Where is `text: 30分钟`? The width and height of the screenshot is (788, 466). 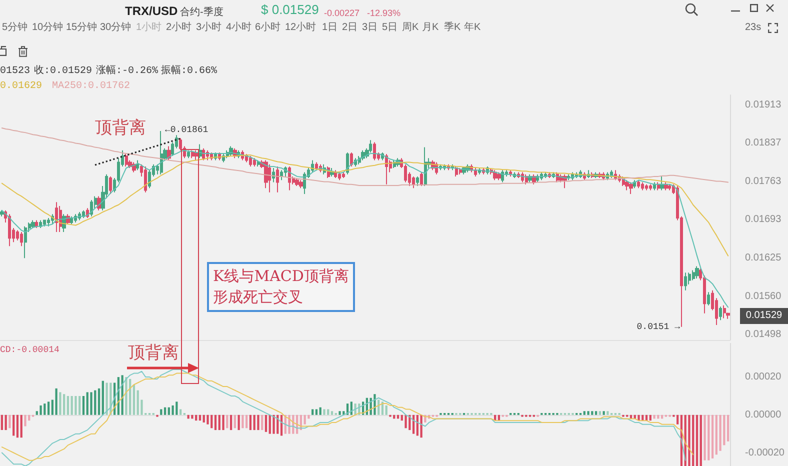
text: 30分钟 is located at coordinates (116, 28).